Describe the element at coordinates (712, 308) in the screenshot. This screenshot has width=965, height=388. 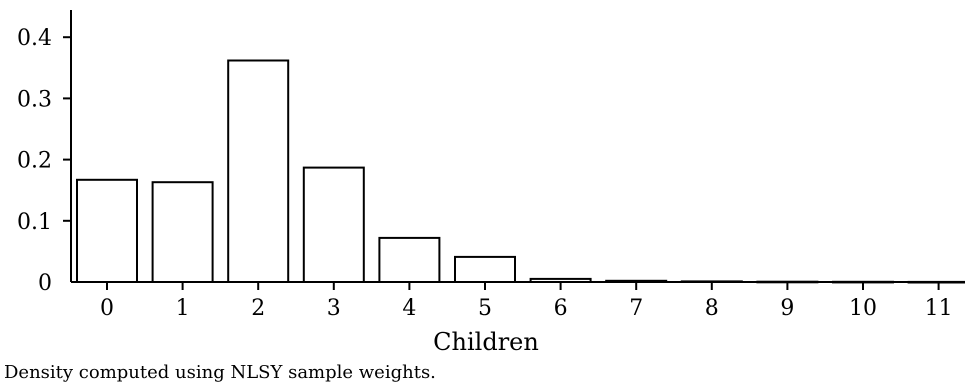
I see `x-tick-label-8: 8` at that location.